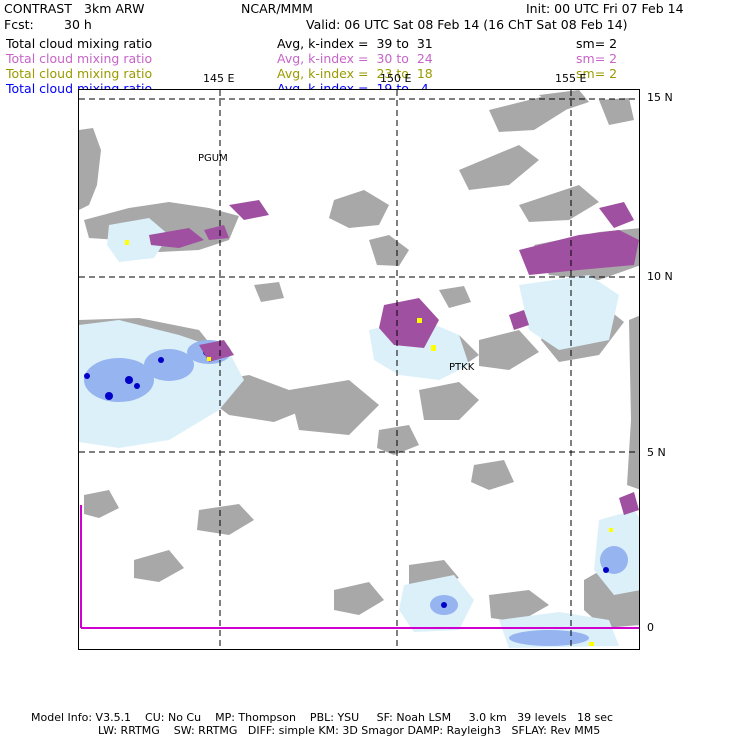  I want to click on forecast-label: Fcst:, so click(19, 24).